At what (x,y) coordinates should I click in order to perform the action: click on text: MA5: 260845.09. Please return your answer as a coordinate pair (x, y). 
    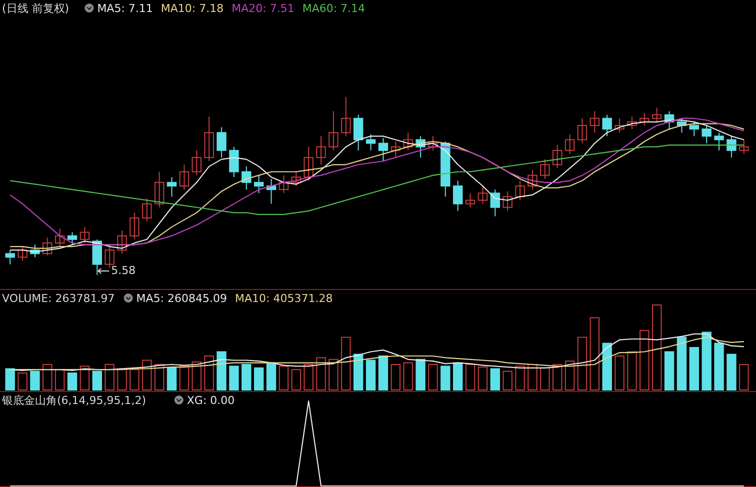
    Looking at the image, I should click on (182, 298).